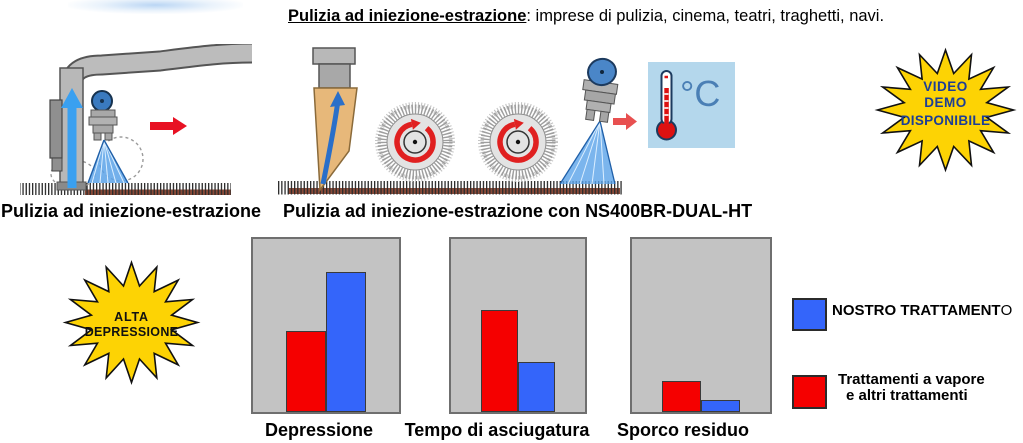  Describe the element at coordinates (1006, 310) in the screenshot. I see `legend-nostro-tail: O` at that location.